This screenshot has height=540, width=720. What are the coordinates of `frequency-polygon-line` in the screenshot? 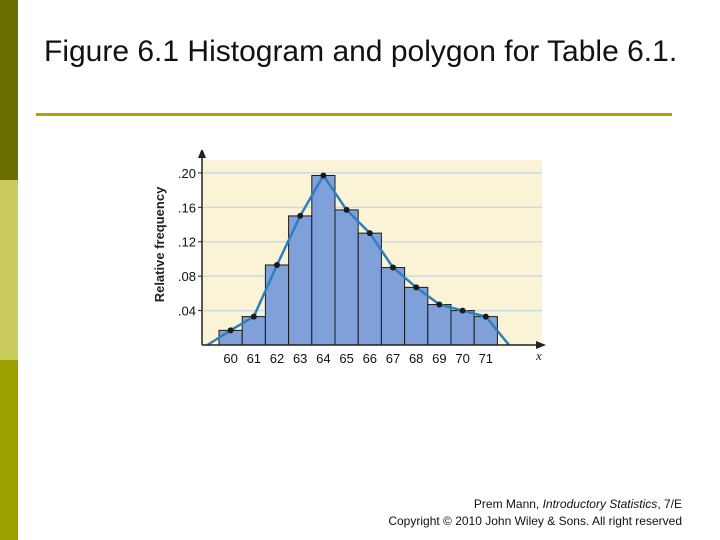 It's located at (358, 260).